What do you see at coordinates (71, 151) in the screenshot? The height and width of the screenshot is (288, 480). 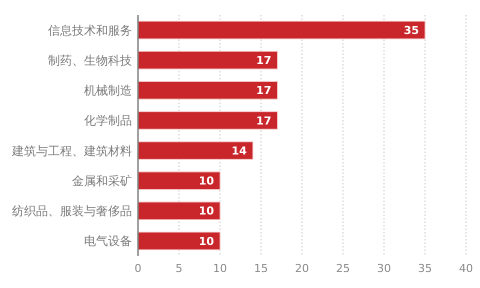 I see `y-tick-label: 建筑与工程、建筑材料` at bounding box center [71, 151].